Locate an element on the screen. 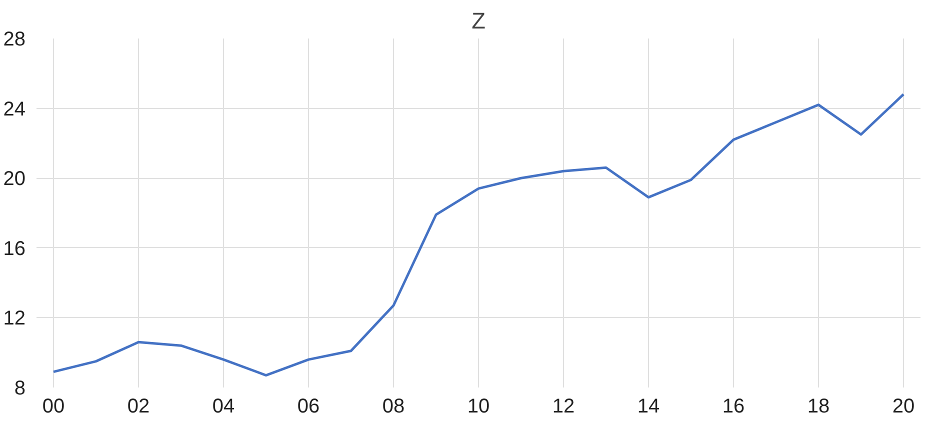  x-tick-label: 10 is located at coordinates (478, 407).